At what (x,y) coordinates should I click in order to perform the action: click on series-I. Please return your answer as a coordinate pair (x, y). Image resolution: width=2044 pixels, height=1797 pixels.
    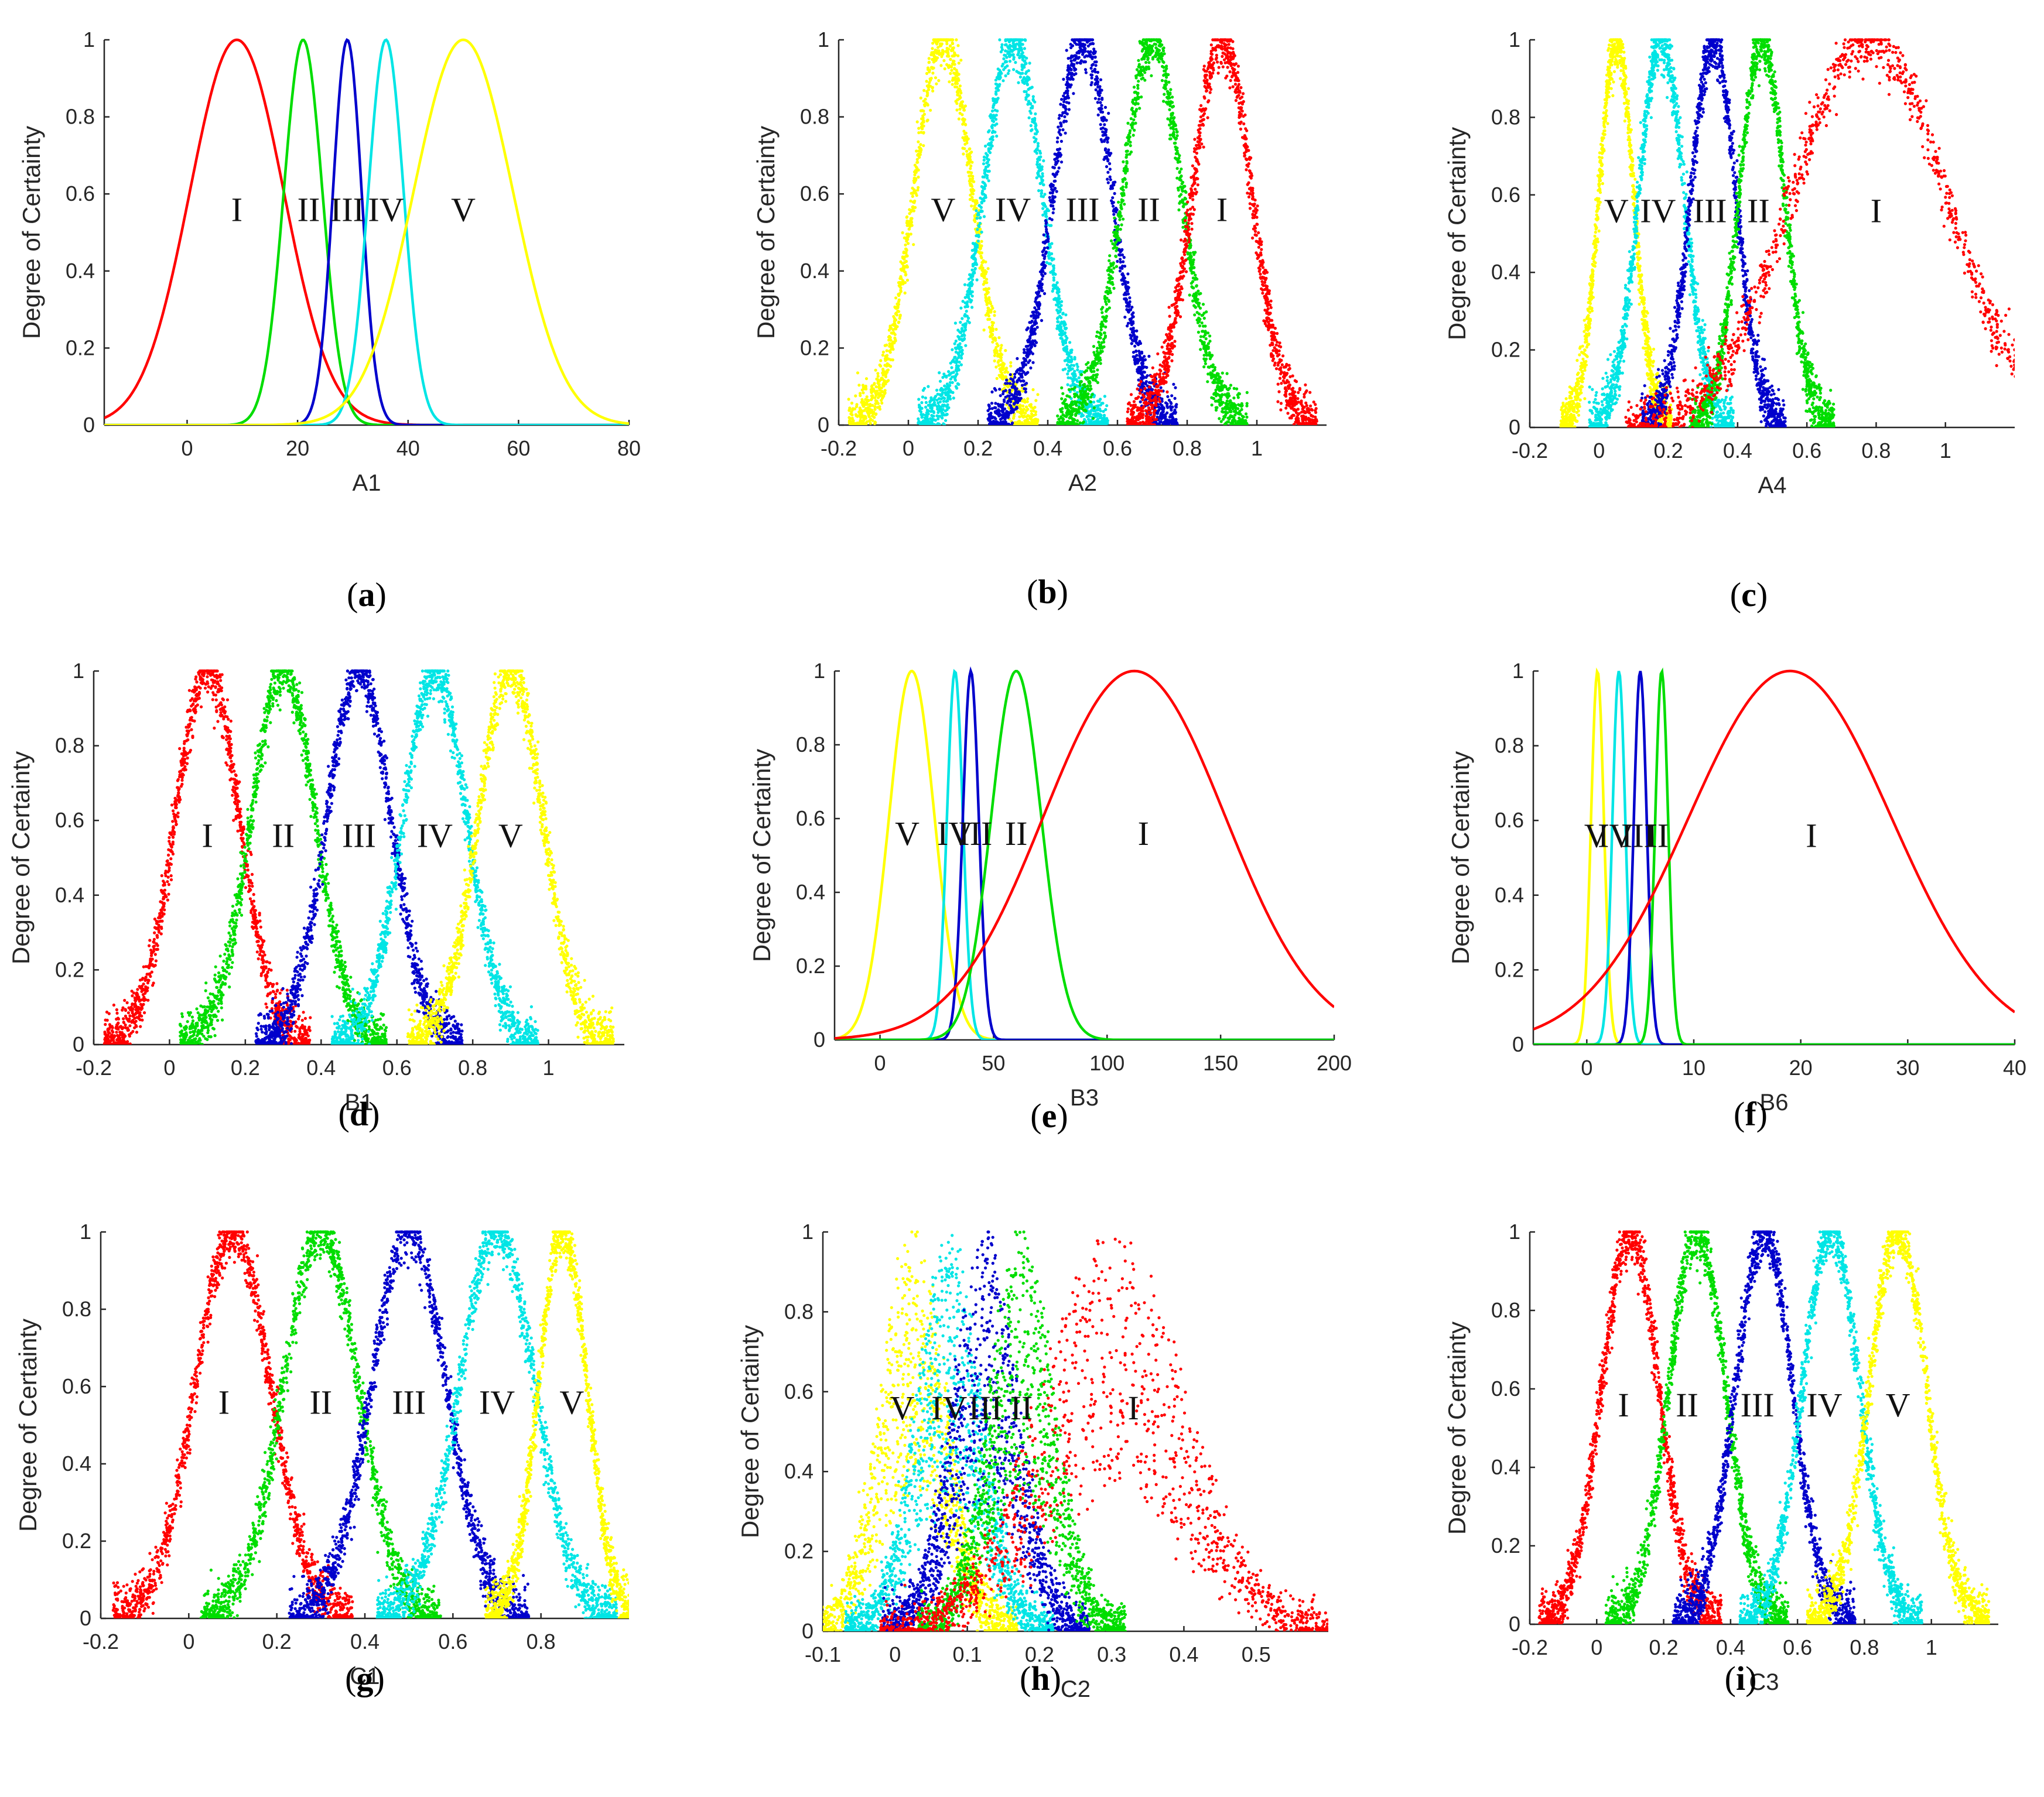
    Looking at the image, I should click on (367, 232).